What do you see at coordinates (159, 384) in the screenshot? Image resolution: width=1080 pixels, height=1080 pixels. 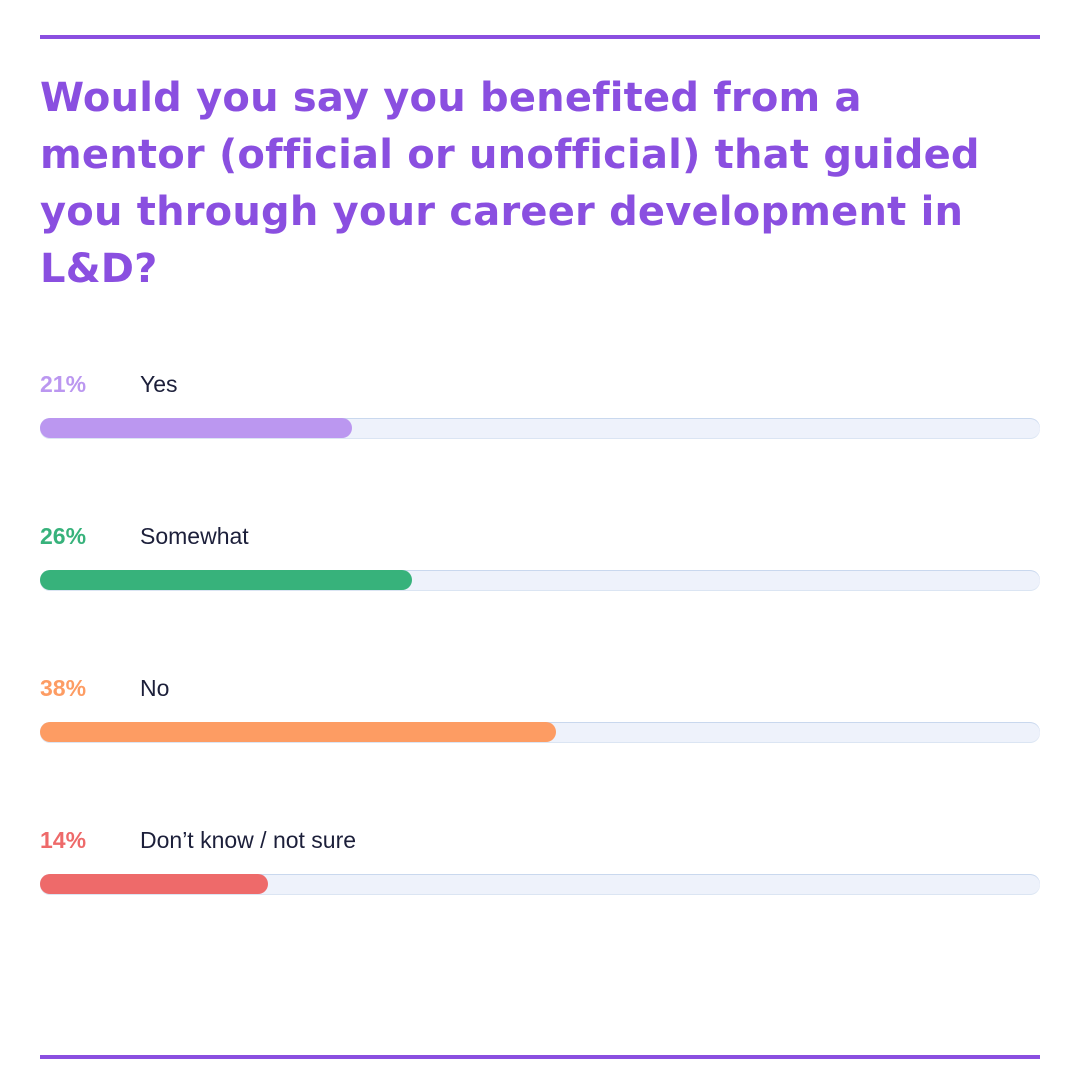 I see `bar-category-label: Yes` at bounding box center [159, 384].